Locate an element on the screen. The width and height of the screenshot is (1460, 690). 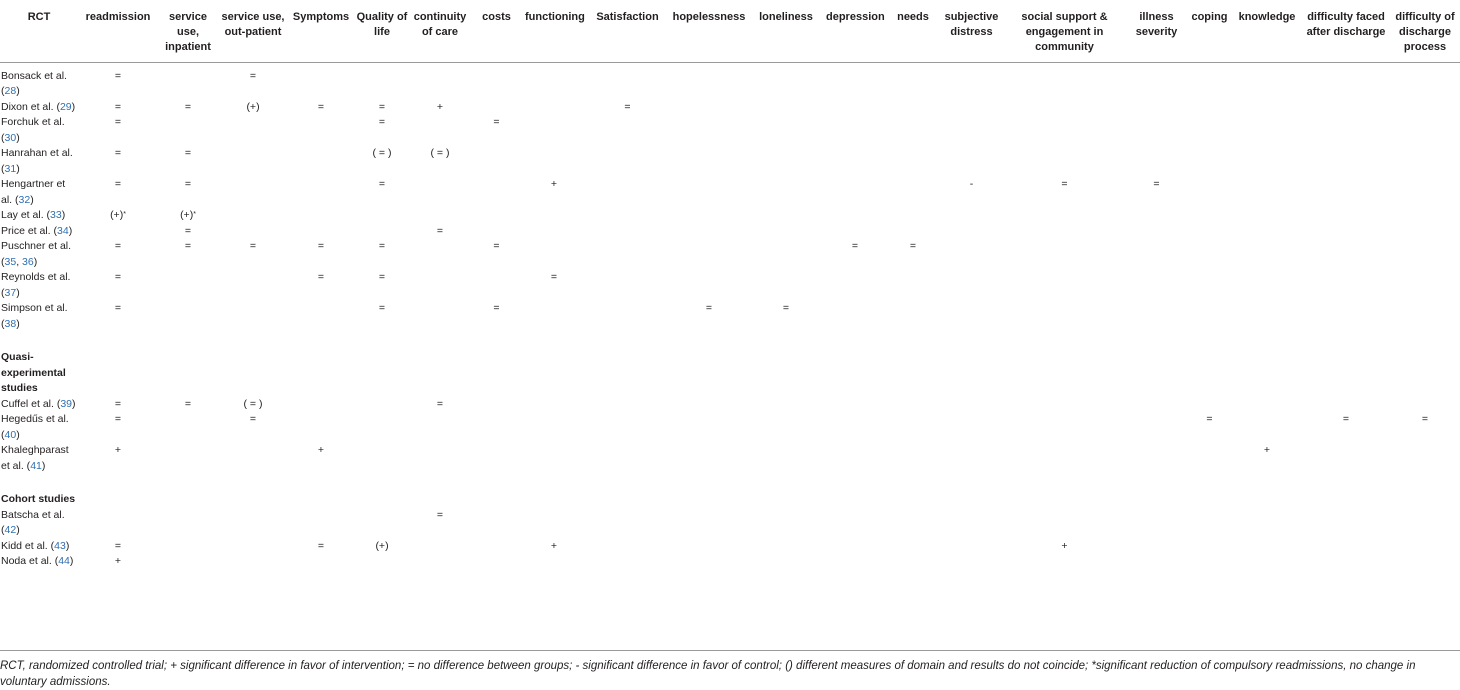
reference-link: 33 is located at coordinates (56, 215).